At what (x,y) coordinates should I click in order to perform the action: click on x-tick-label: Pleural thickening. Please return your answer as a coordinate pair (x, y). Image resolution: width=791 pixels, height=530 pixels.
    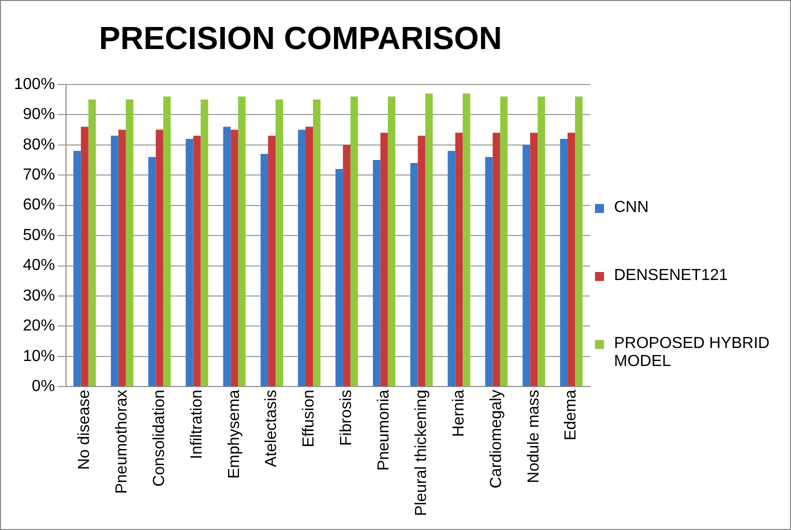
    Looking at the image, I should click on (421, 453).